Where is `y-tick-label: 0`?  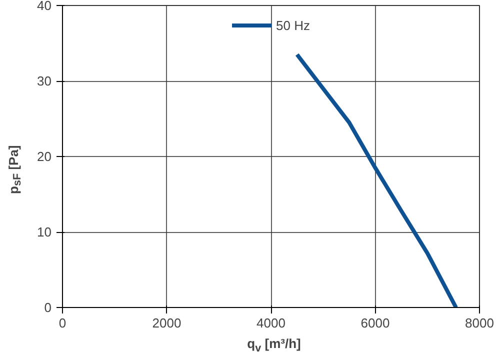 y-tick-label: 0 is located at coordinates (48, 307).